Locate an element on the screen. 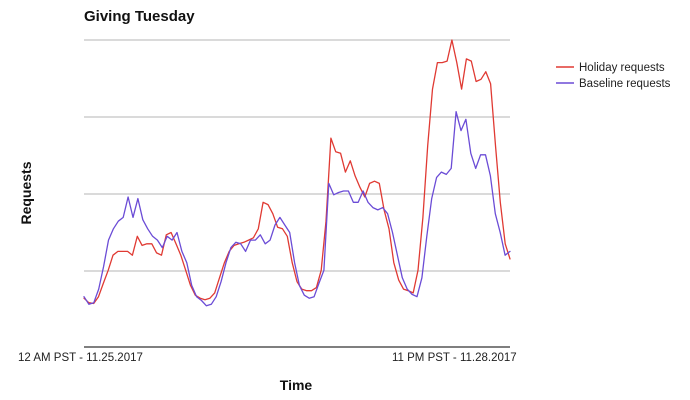  legend-item-baseline: Baseline requests is located at coordinates (613, 84).